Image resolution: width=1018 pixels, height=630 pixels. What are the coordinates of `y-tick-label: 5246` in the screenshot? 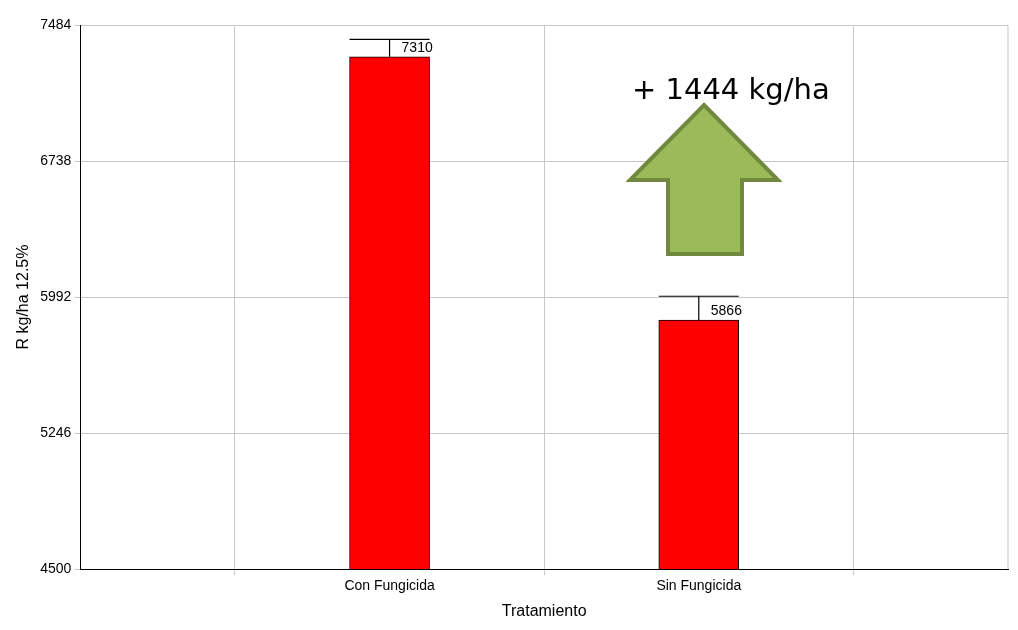 It's located at (56, 431).